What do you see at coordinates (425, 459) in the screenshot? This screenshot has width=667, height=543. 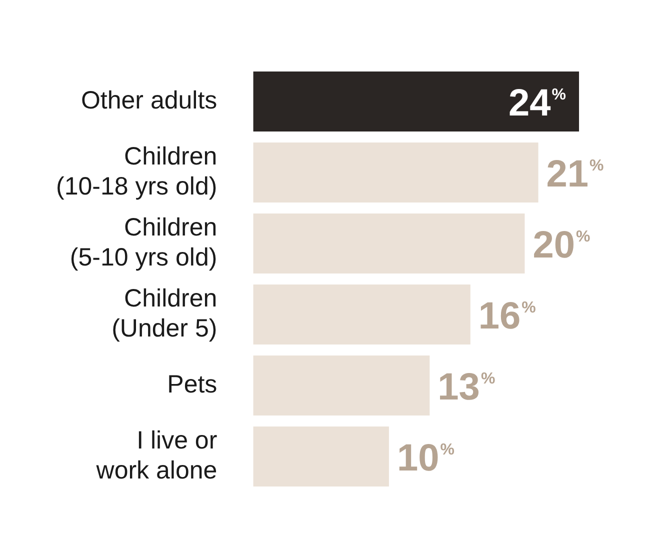 I see `data-label: 10%` at bounding box center [425, 459].